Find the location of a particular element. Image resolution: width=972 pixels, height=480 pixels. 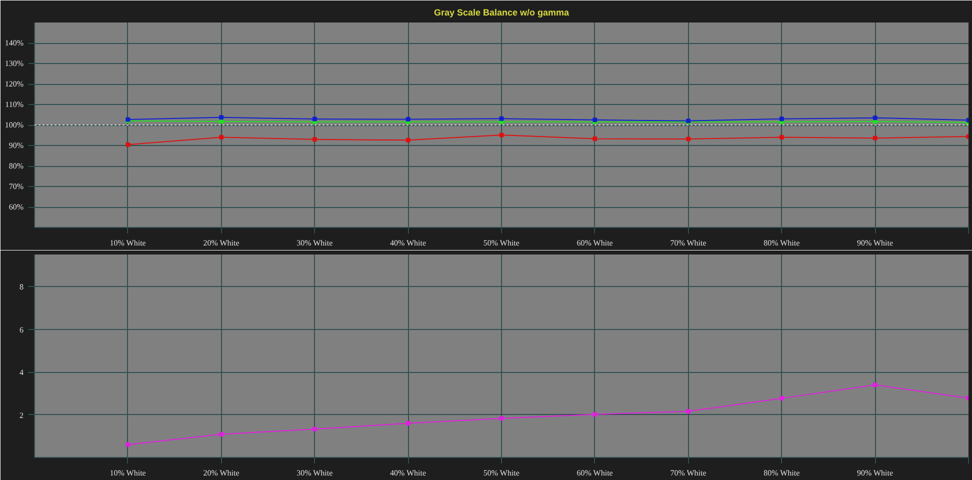

y-tick-label: 140% is located at coordinates (14, 43).